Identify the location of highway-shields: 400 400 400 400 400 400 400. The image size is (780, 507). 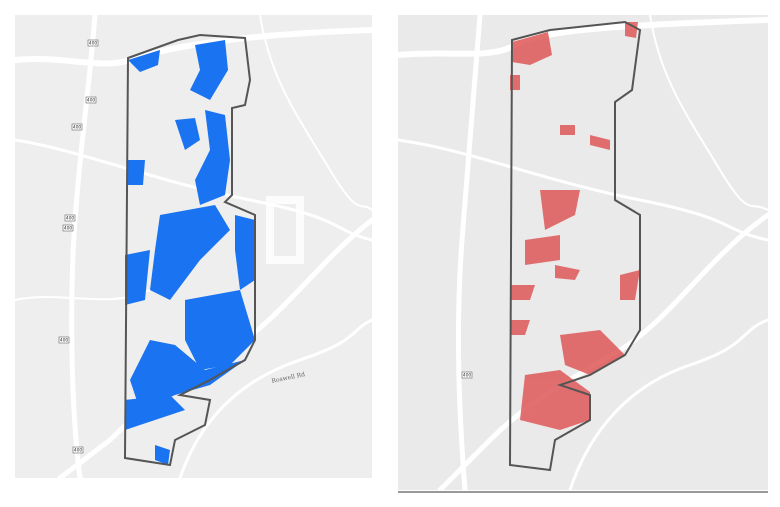
(78, 246).